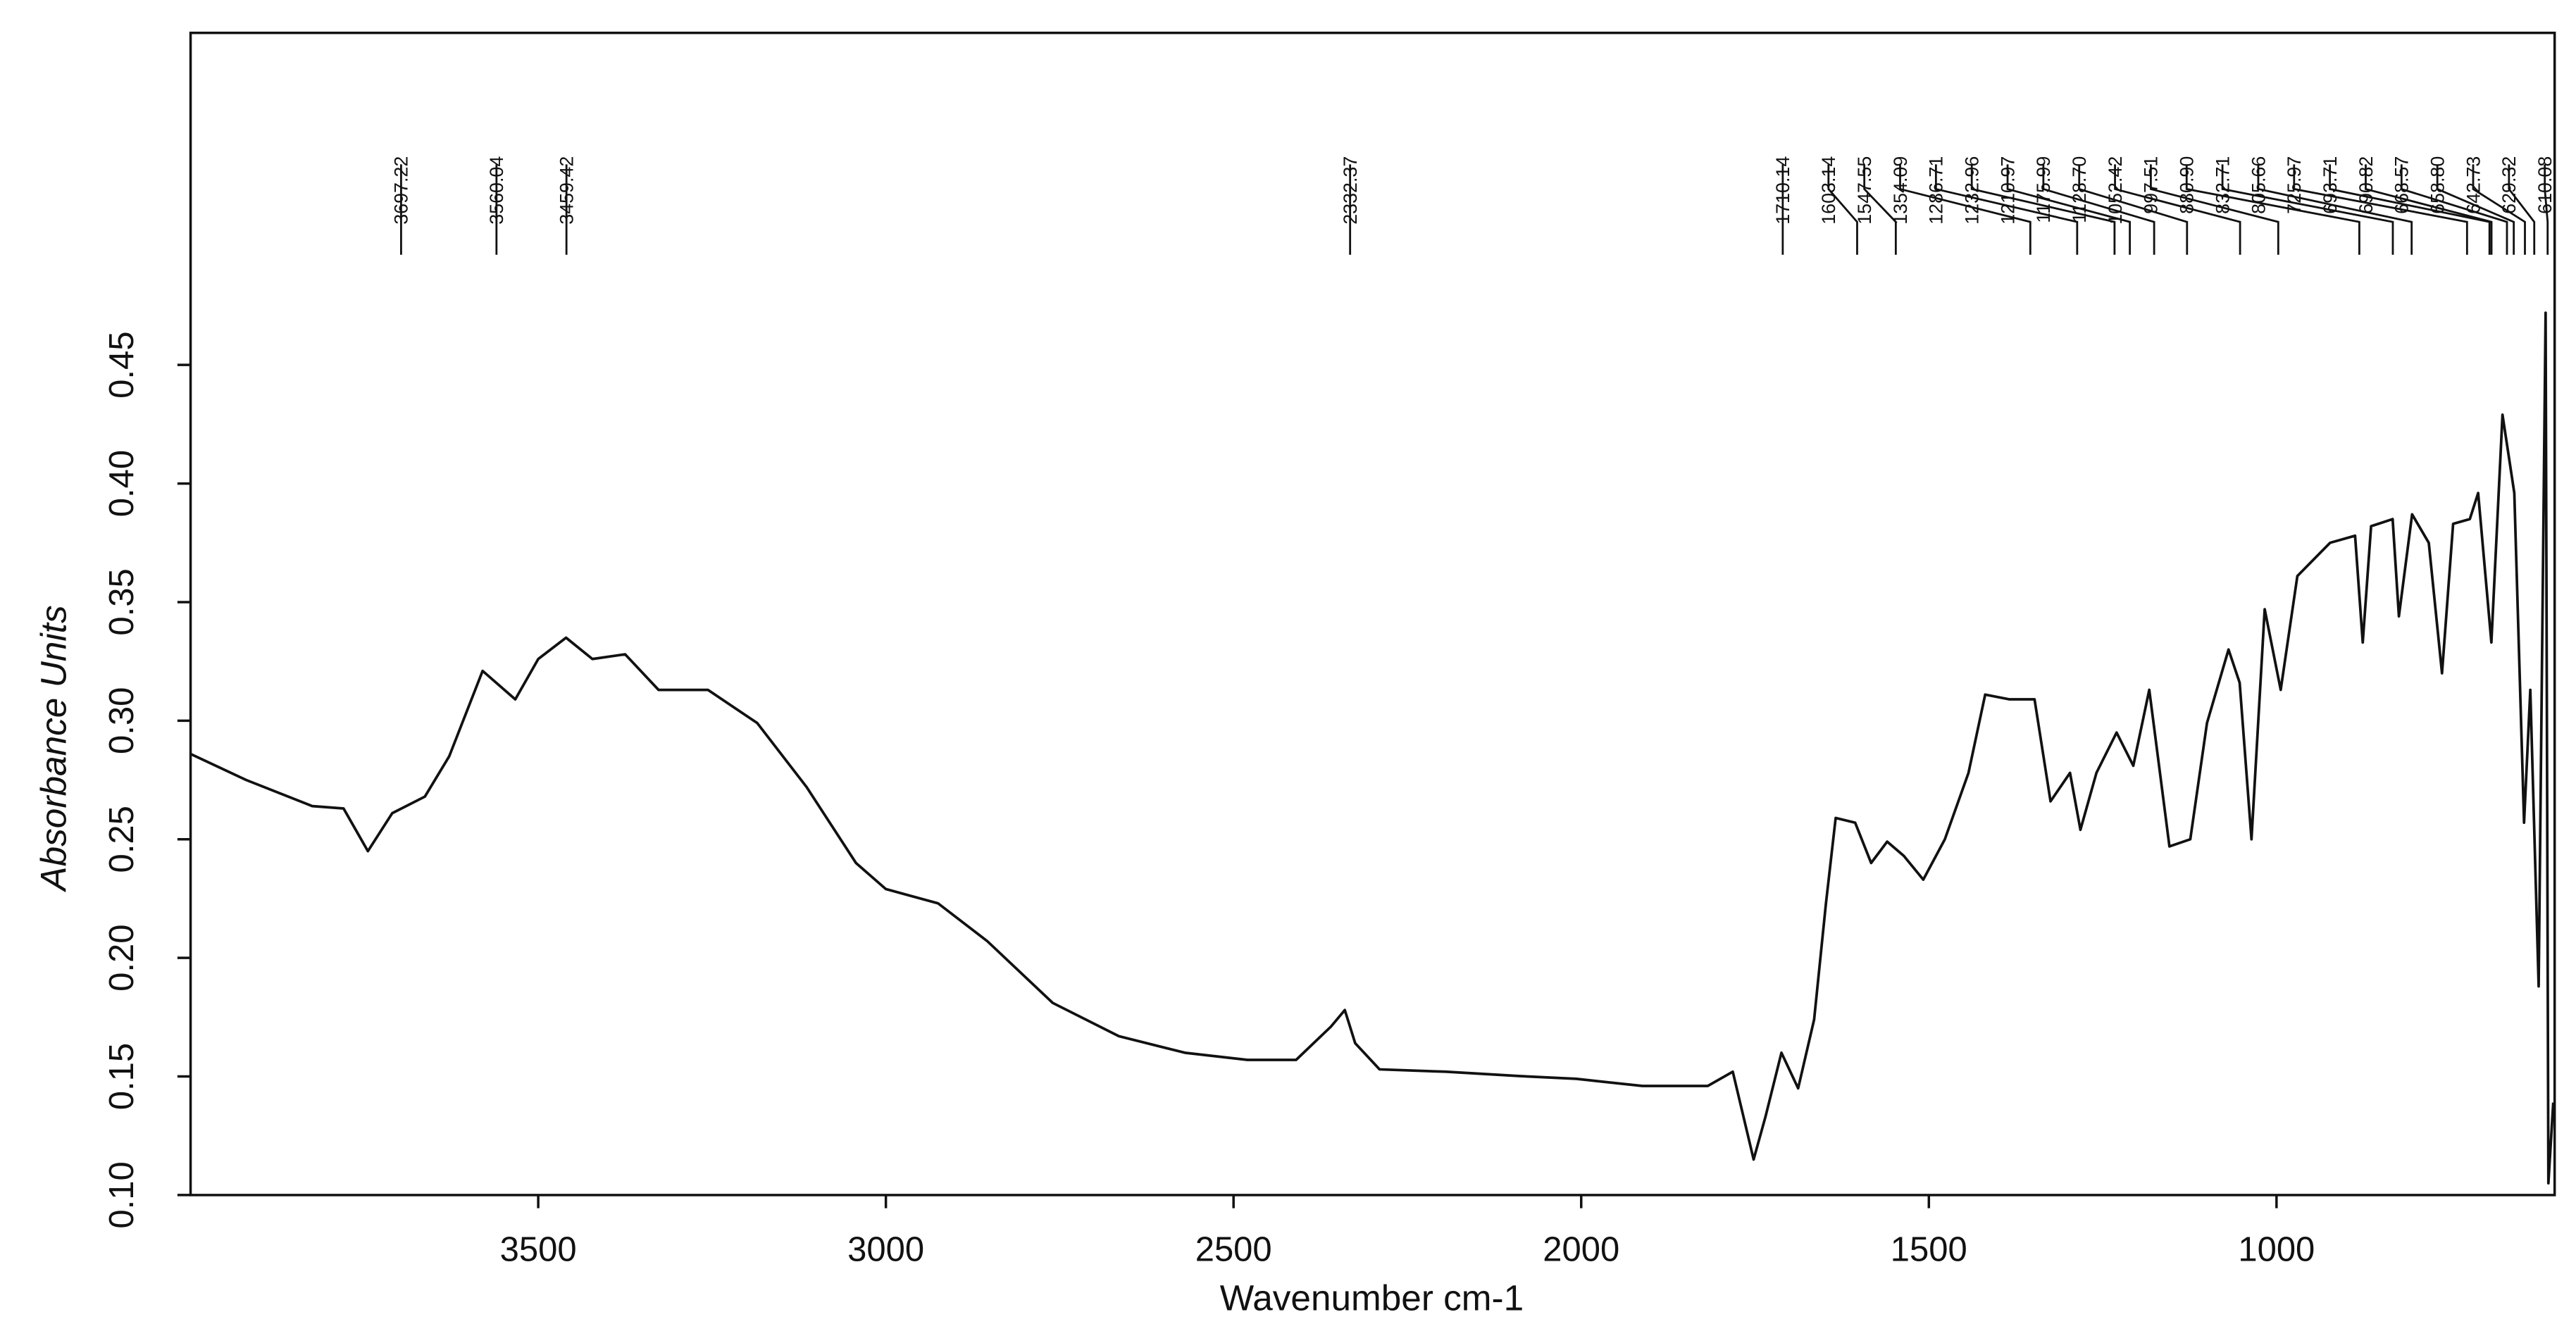 The width and height of the screenshot is (2576, 1343). Describe the element at coordinates (538, 1249) in the screenshot. I see `x-tick-label: 3500` at that location.